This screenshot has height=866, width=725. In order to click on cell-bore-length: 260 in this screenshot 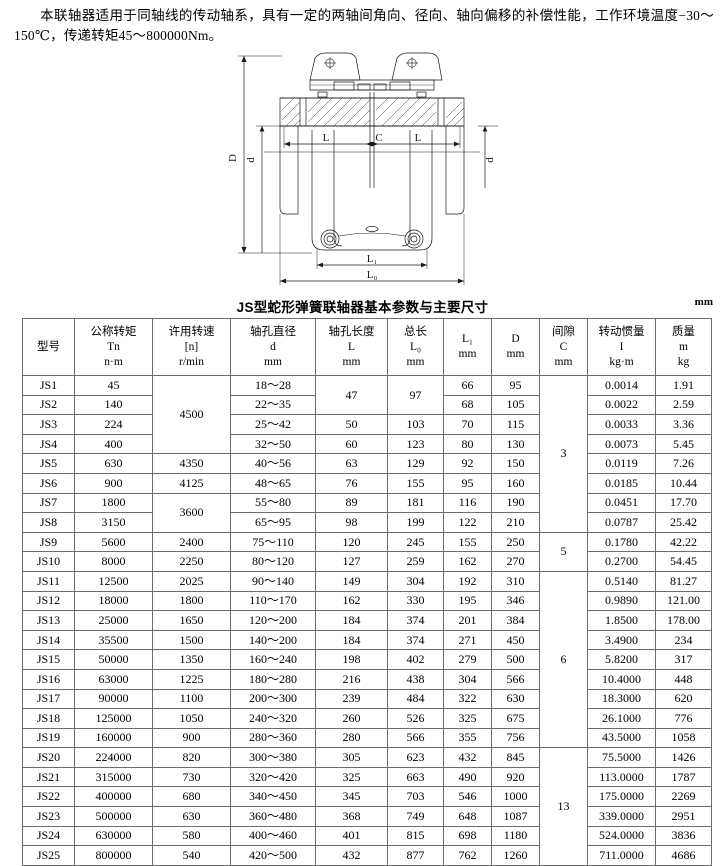, I will do `click(351, 718)`.